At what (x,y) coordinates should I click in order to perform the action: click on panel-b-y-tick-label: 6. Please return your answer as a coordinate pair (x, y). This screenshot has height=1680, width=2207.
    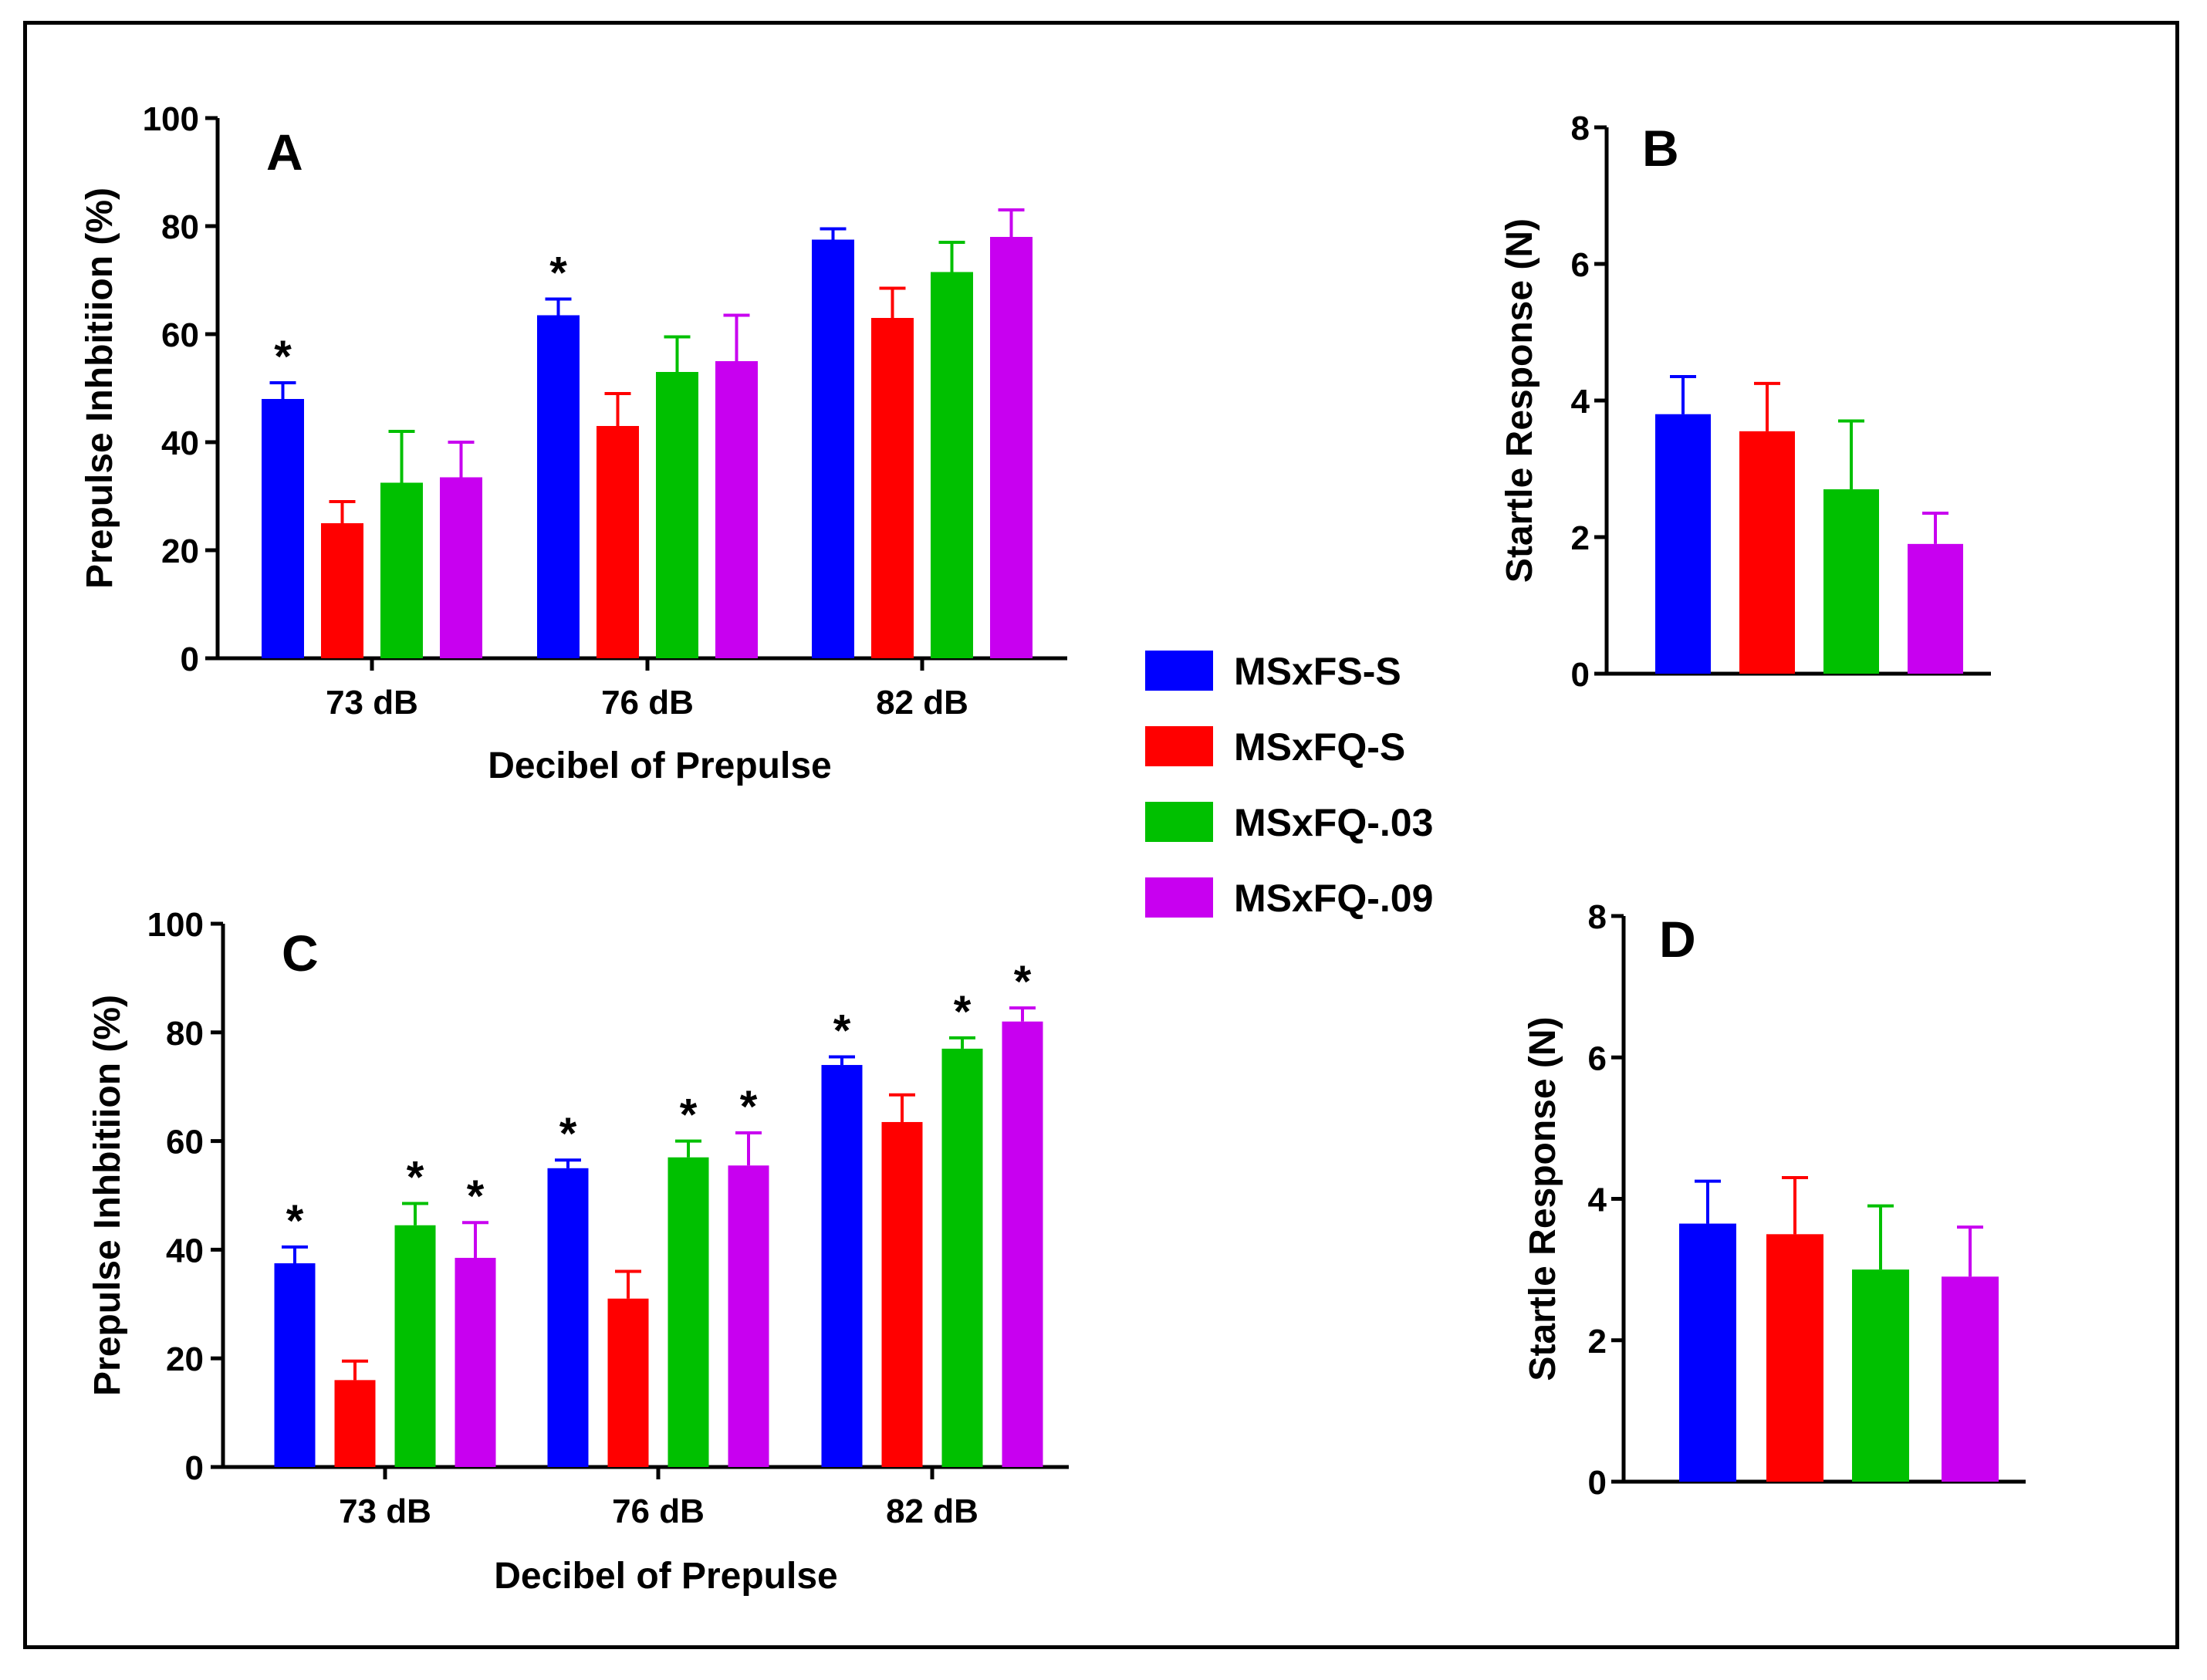
    Looking at the image, I should click on (1580, 265).